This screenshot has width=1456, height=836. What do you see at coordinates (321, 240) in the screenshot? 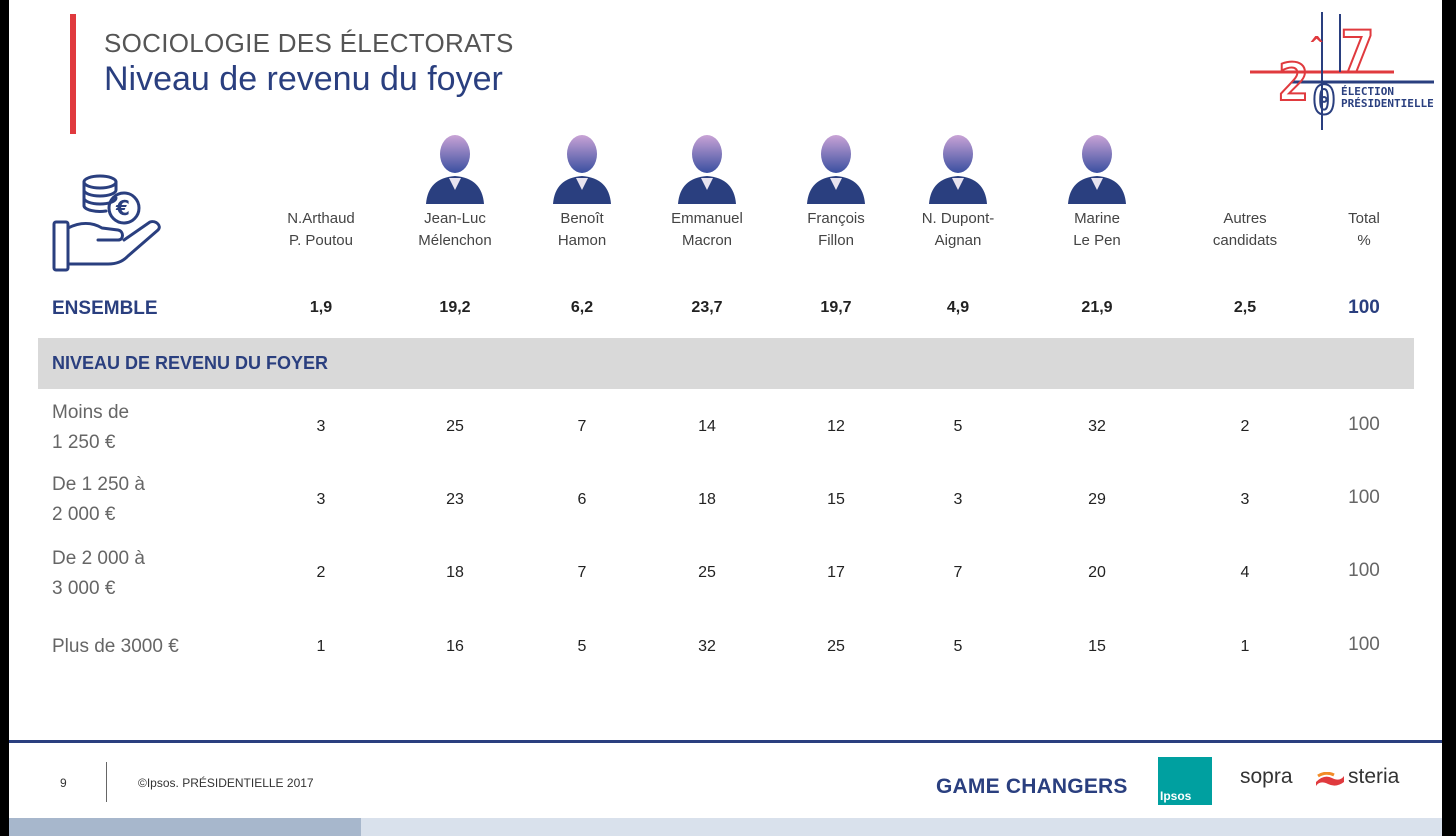
I see `column-header-line2: P. Poutou` at bounding box center [321, 240].